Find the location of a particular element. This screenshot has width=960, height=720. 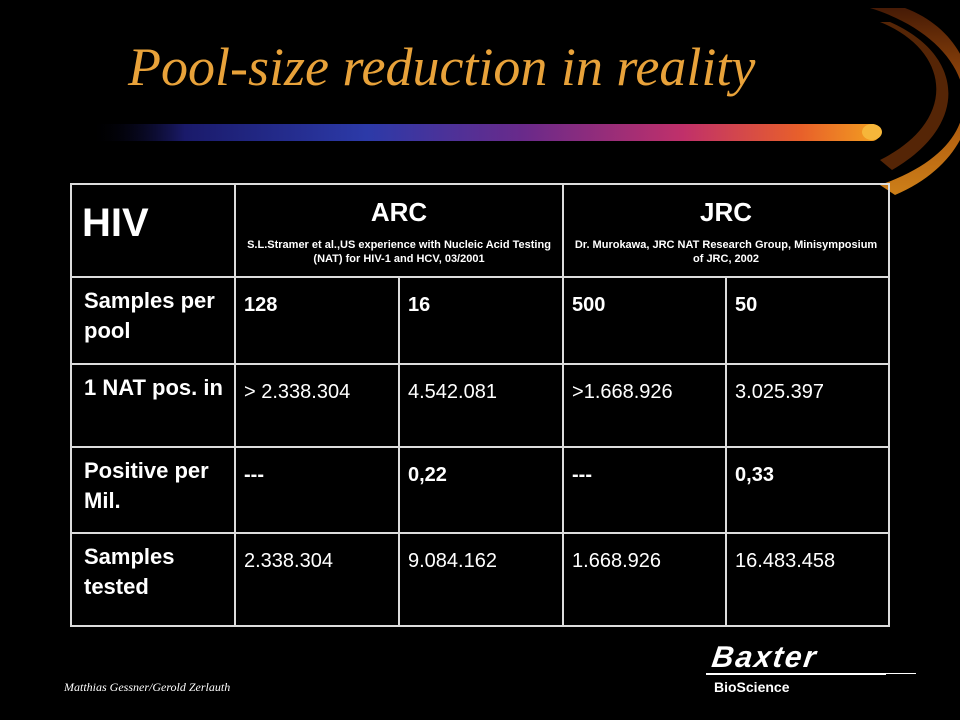

table-cell: 3.025.397 is located at coordinates (808, 405).